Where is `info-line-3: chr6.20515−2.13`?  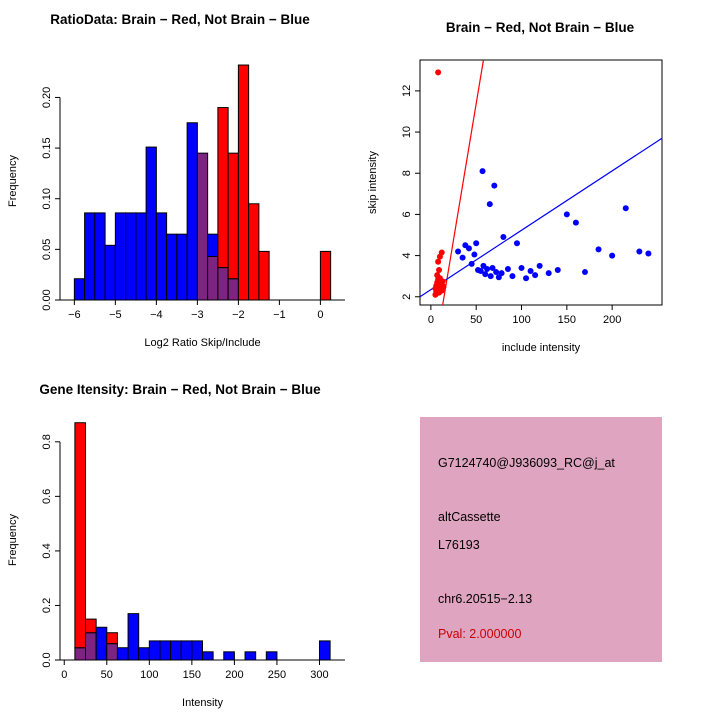
info-line-3: chr6.20515−2.13 is located at coordinates (485, 599).